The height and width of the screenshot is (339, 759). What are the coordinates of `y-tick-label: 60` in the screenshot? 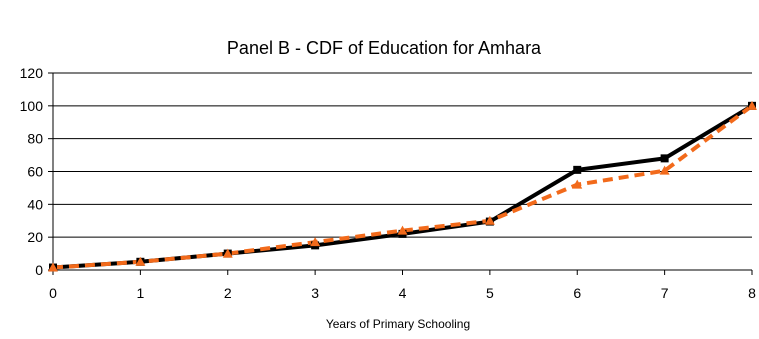 It's located at (35, 172).